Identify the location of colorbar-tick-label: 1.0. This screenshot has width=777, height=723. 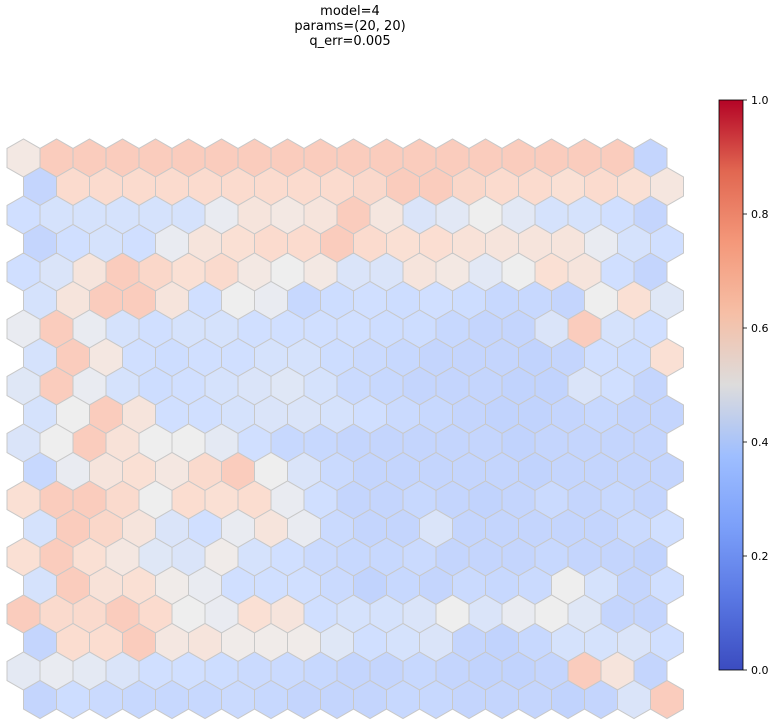
(760, 100).